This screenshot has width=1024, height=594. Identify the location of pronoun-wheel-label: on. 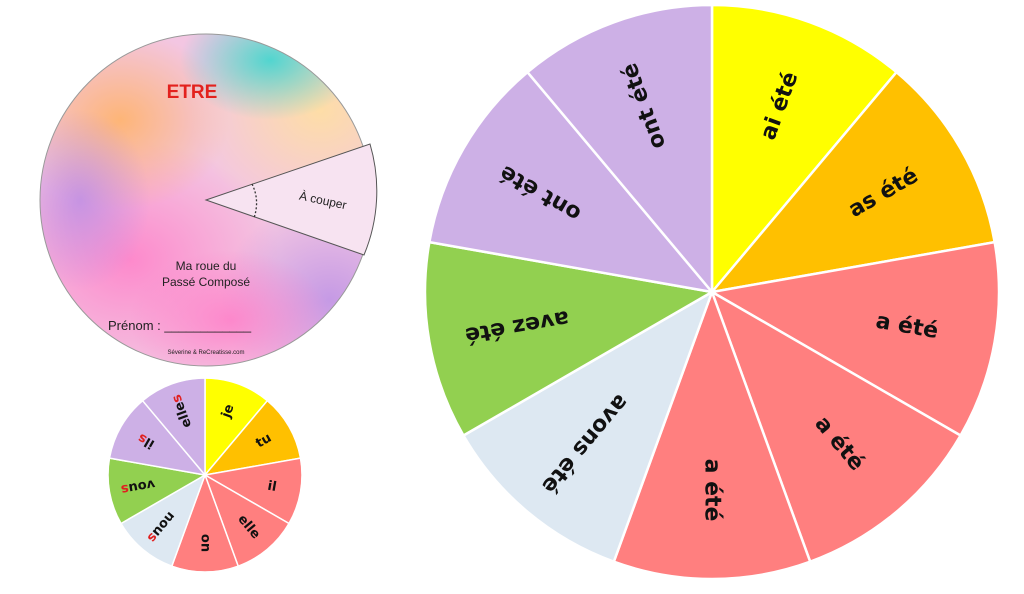
(205, 543).